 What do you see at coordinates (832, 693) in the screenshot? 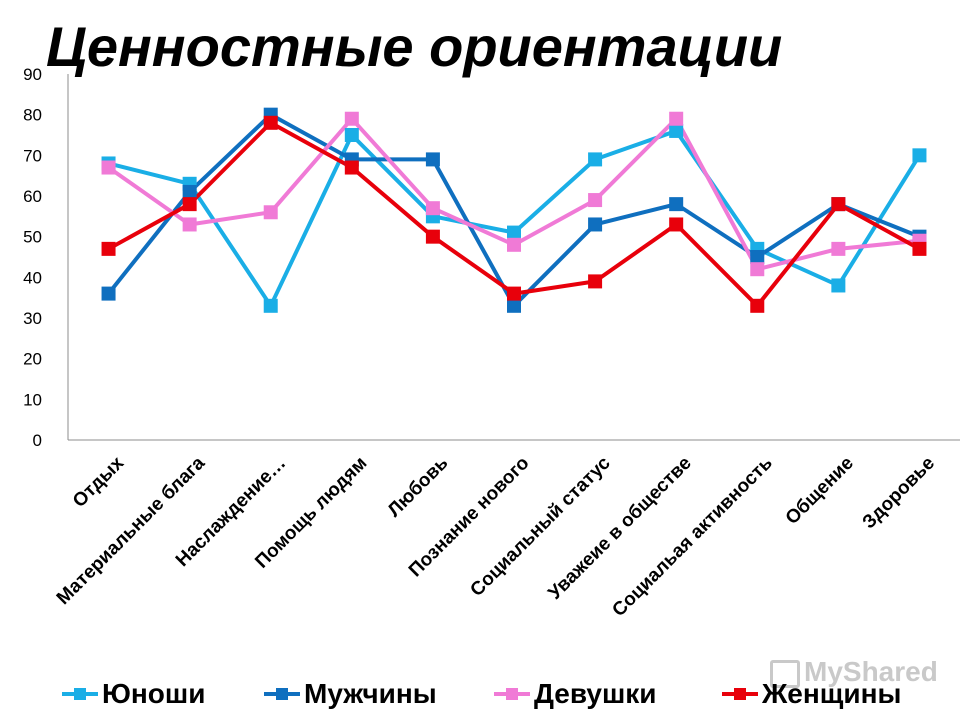
I see `legend-label: Женщины` at bounding box center [832, 693].